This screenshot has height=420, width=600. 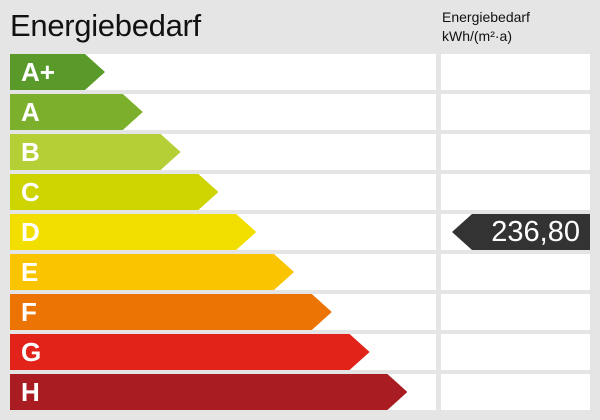 I want to click on energy-class-label: G, so click(x=31, y=352).